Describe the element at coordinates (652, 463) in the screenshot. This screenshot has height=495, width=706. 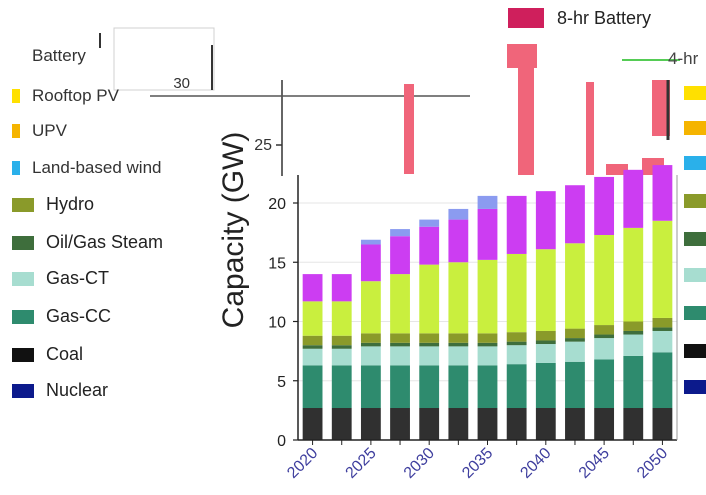
I see `x-tick-label: 2050` at that location.